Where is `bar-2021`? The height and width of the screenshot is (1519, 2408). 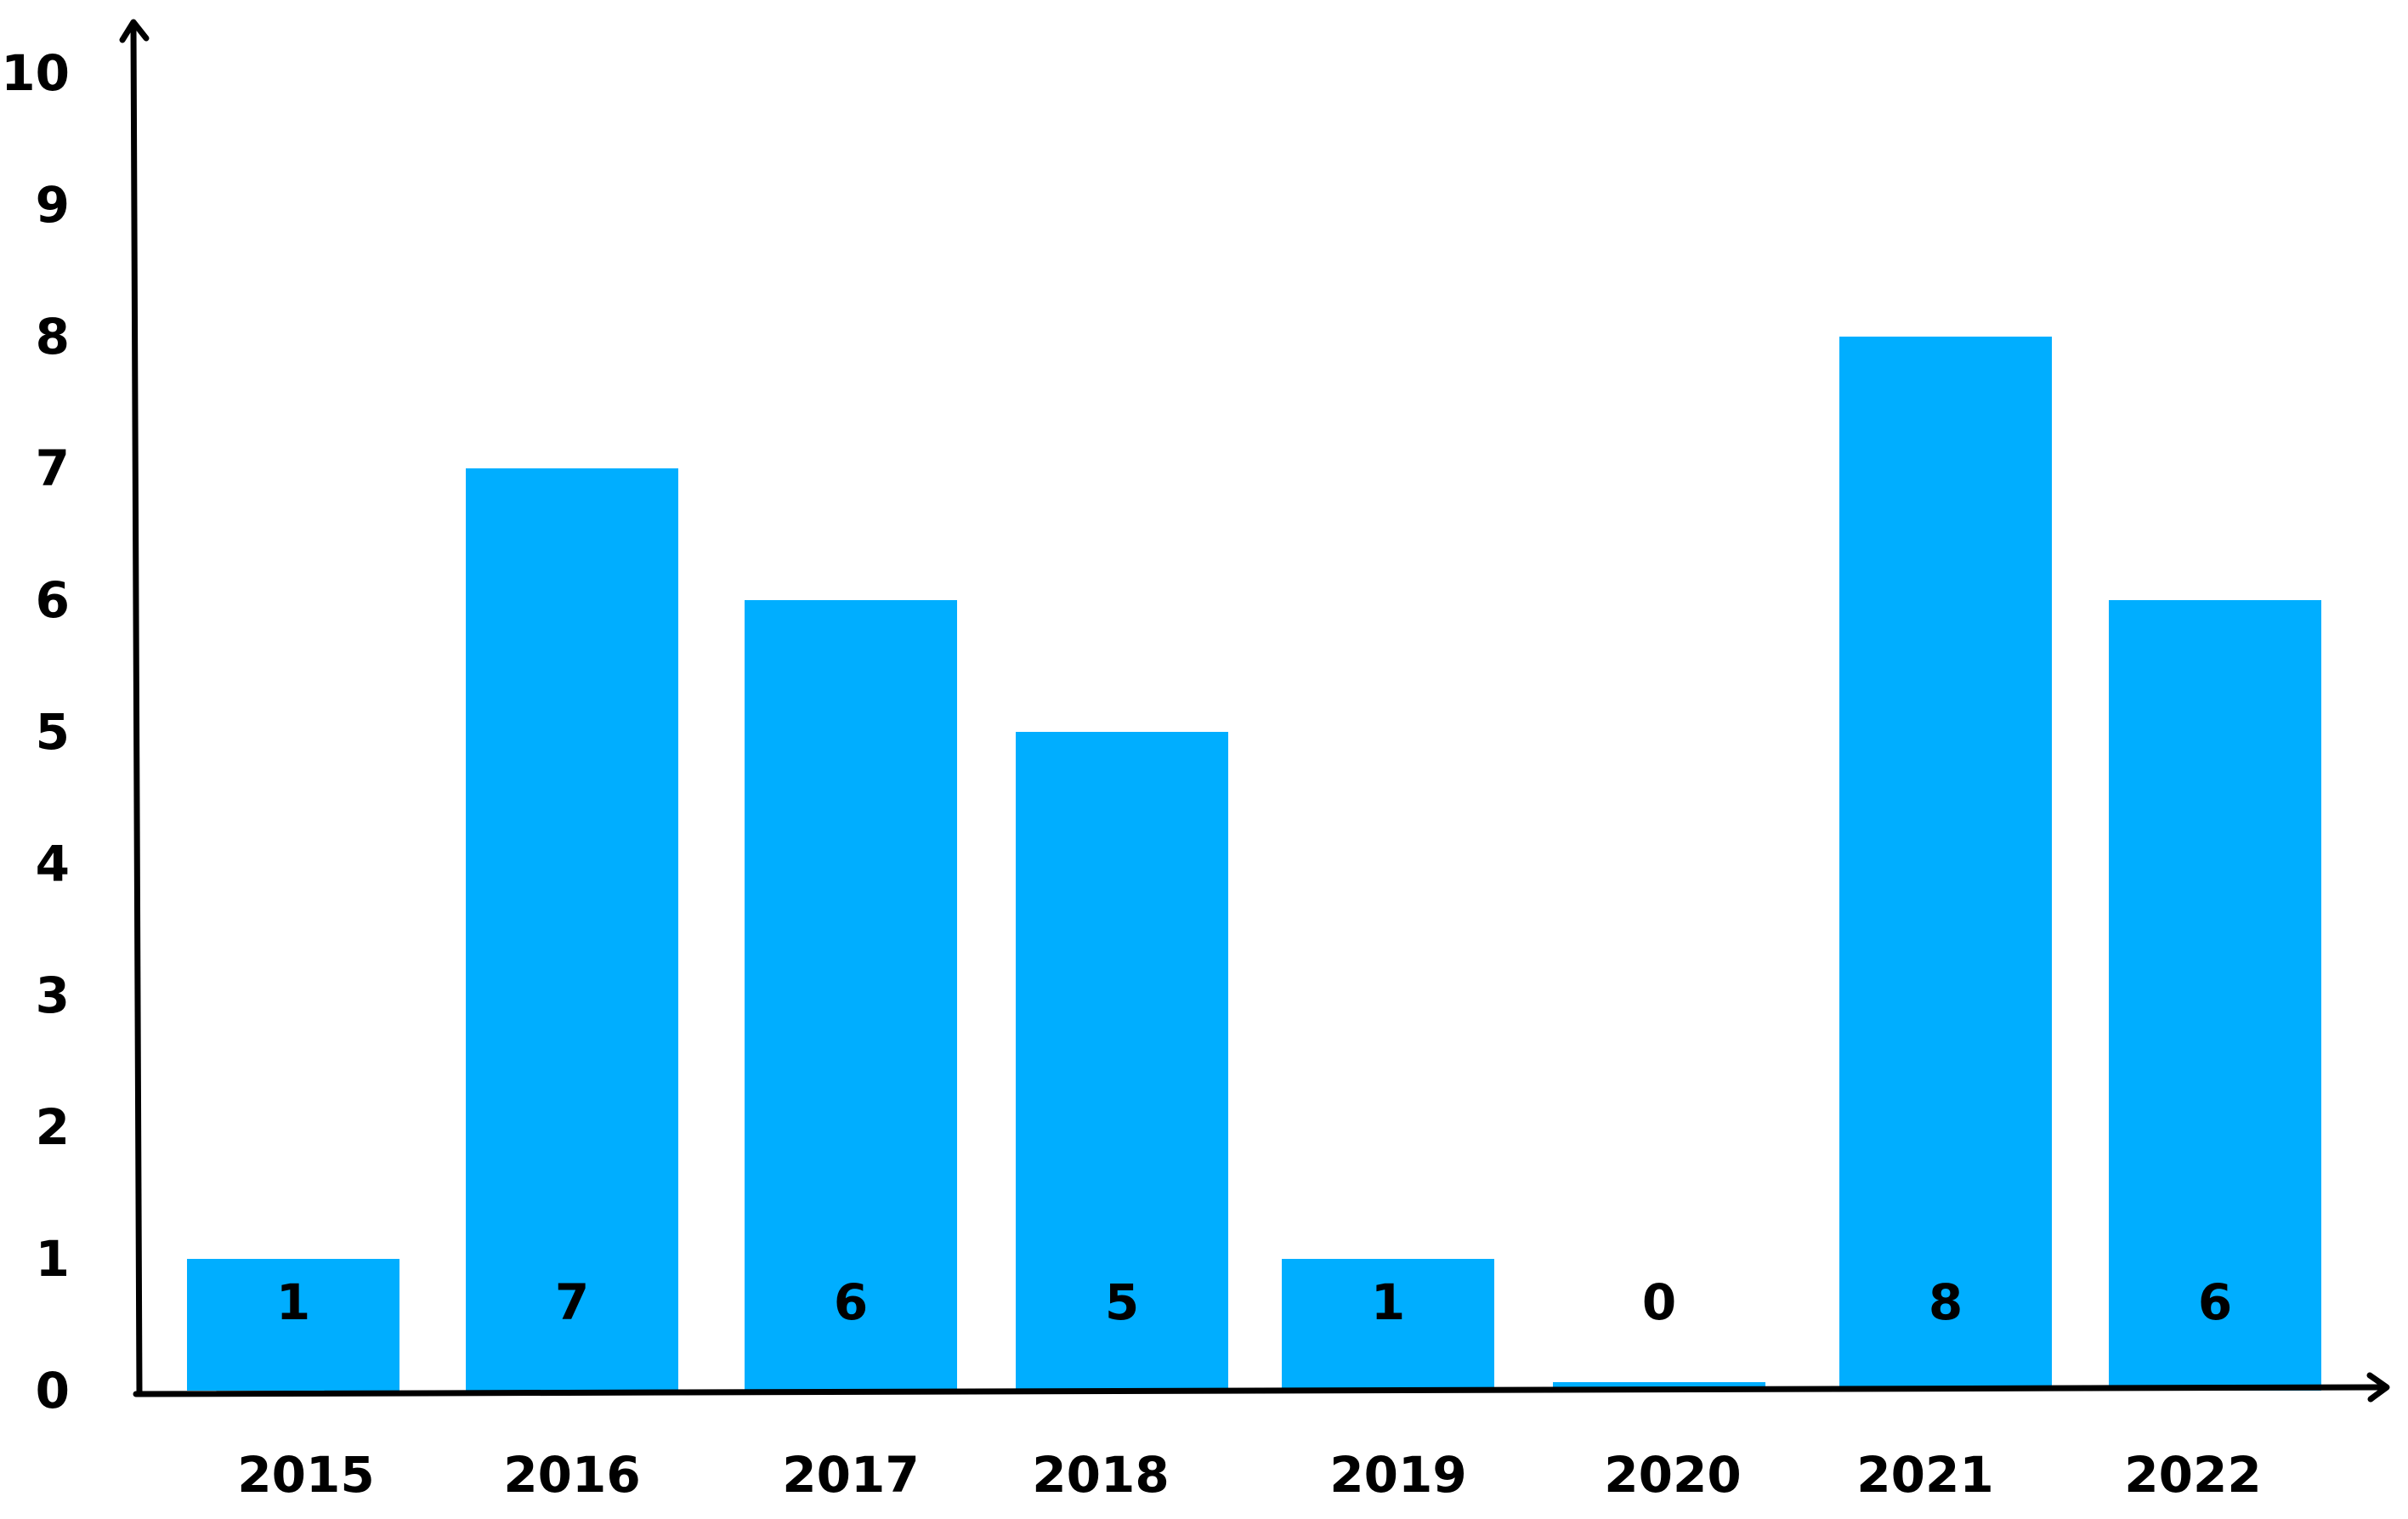
bar-2021 is located at coordinates (1945, 864).